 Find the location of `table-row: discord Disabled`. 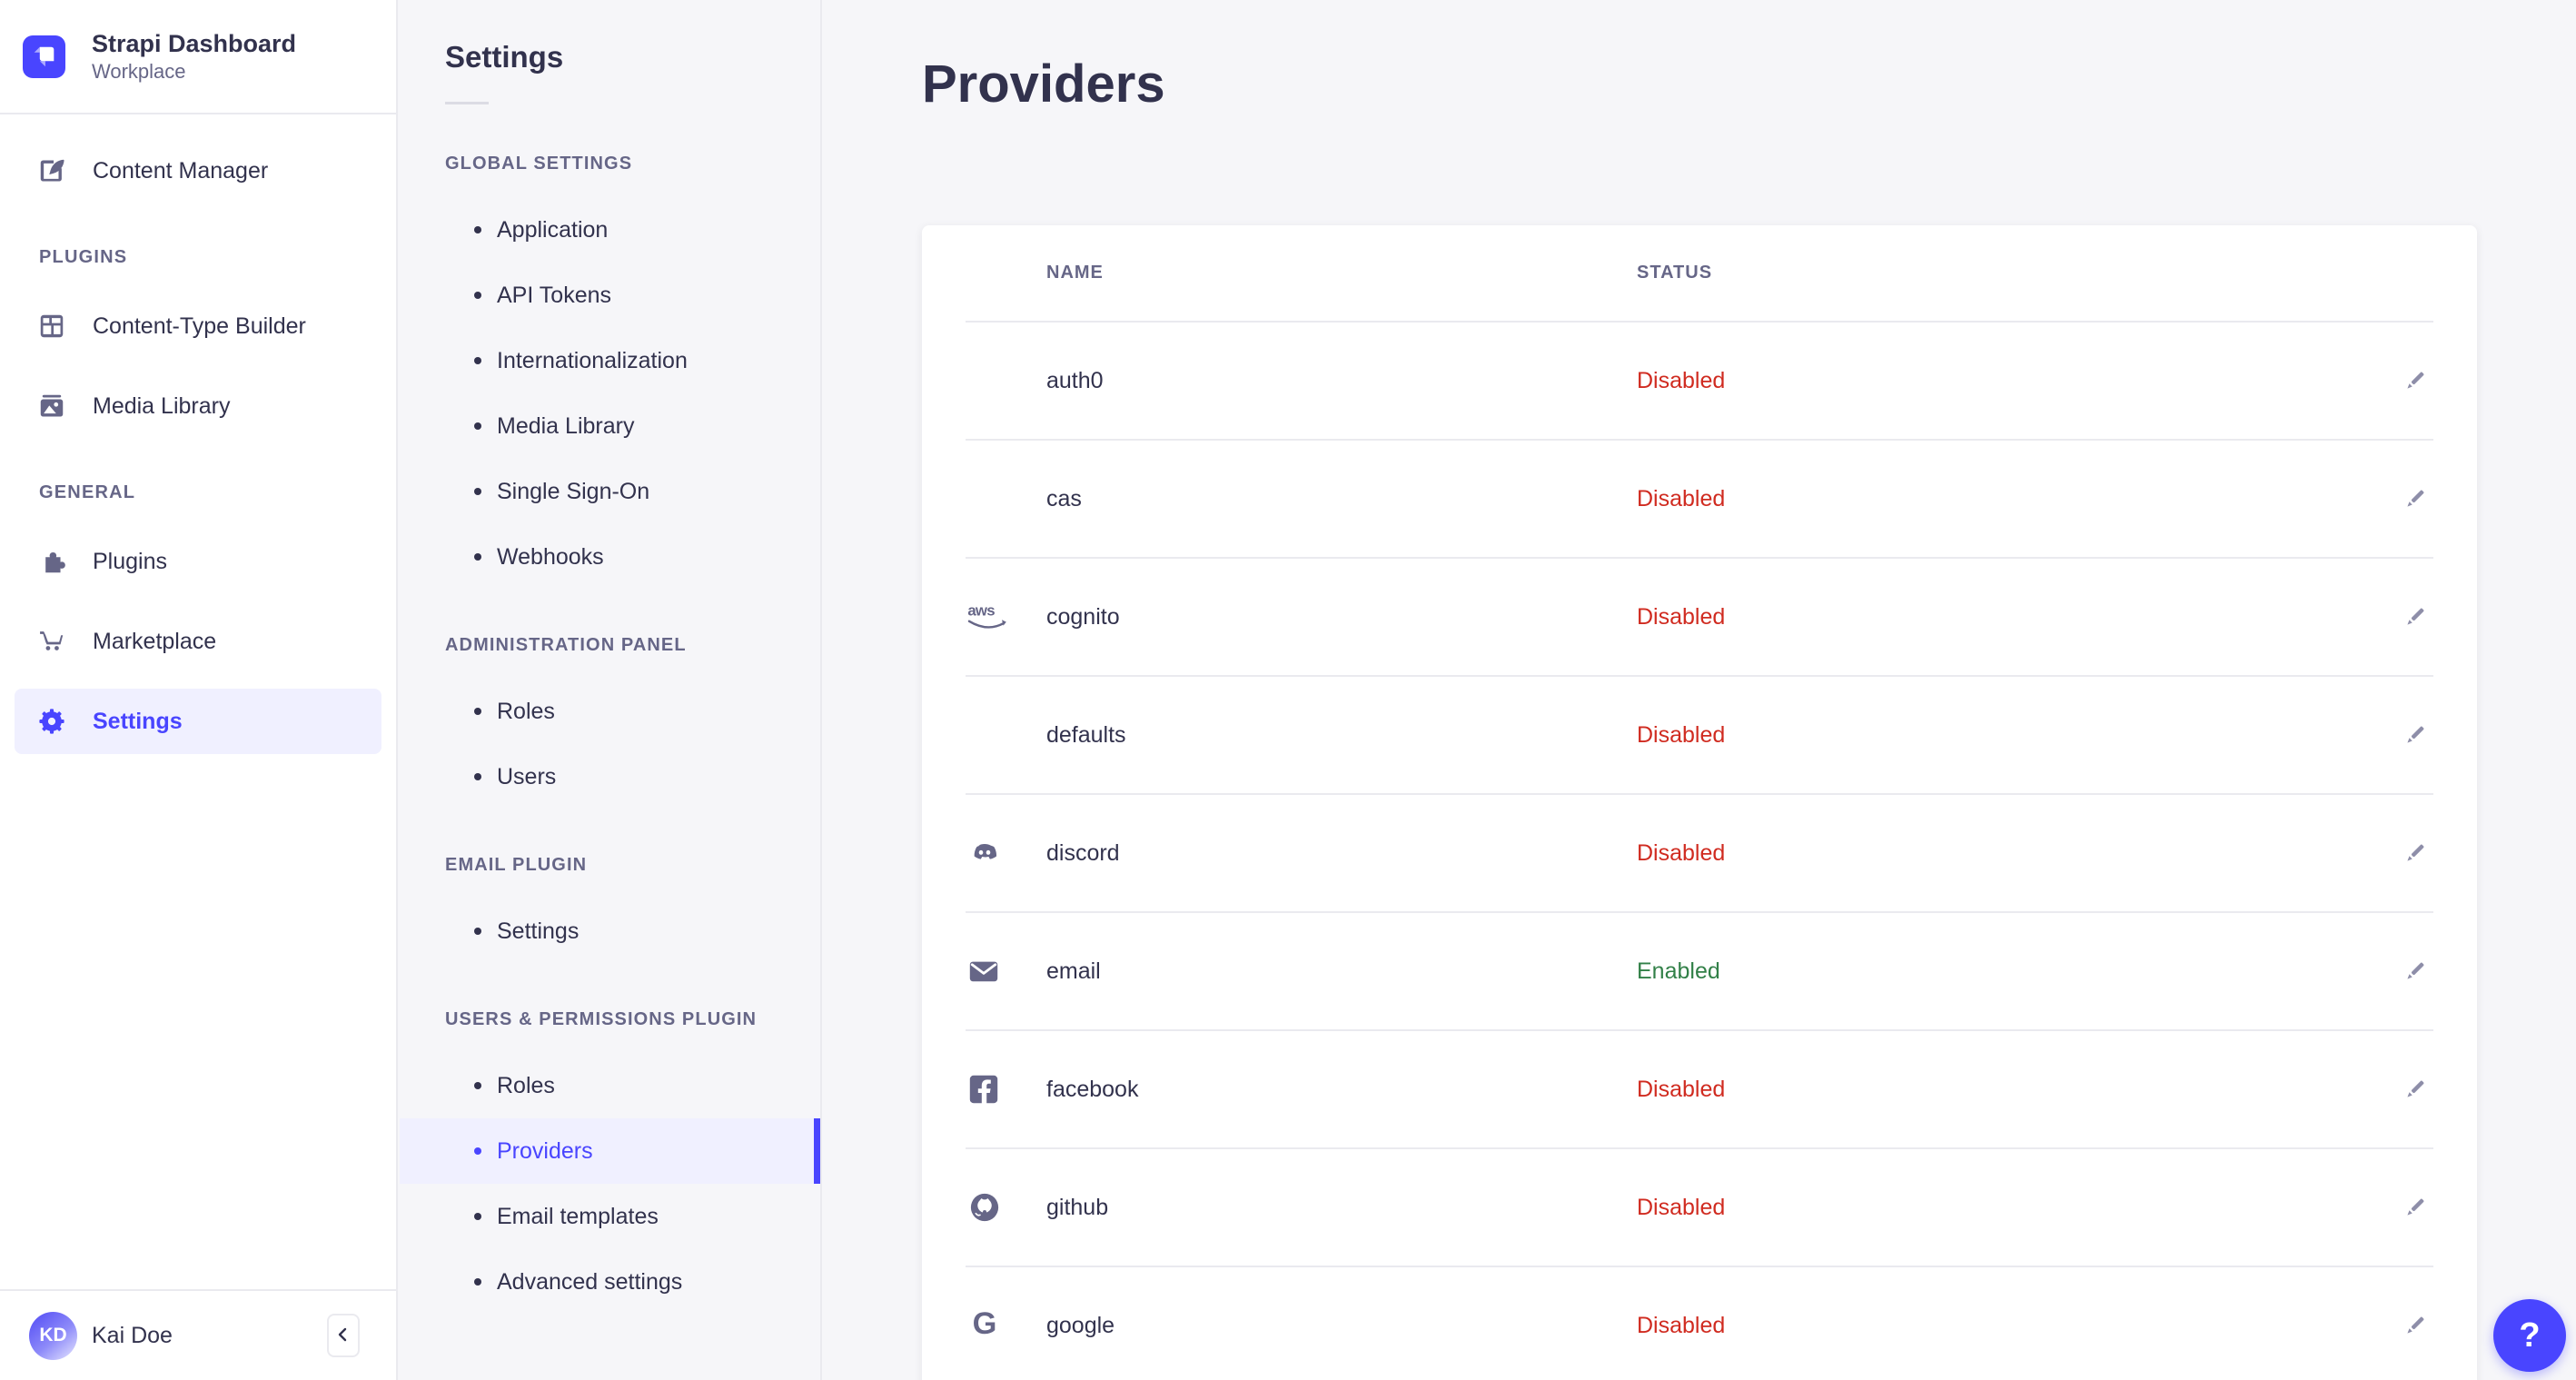

table-row: discord Disabled is located at coordinates (1699, 854).